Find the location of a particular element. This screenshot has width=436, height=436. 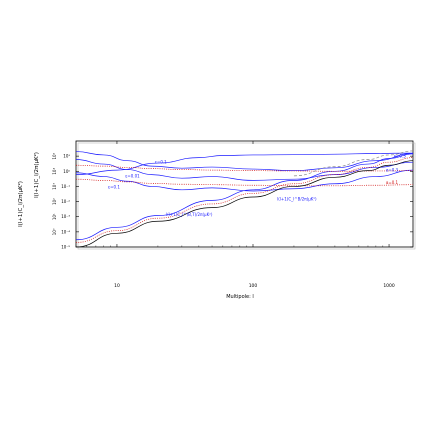

annotation-label: l(l+1)C_l^(B,T)/2π(μK²) is located at coordinates (189, 214).